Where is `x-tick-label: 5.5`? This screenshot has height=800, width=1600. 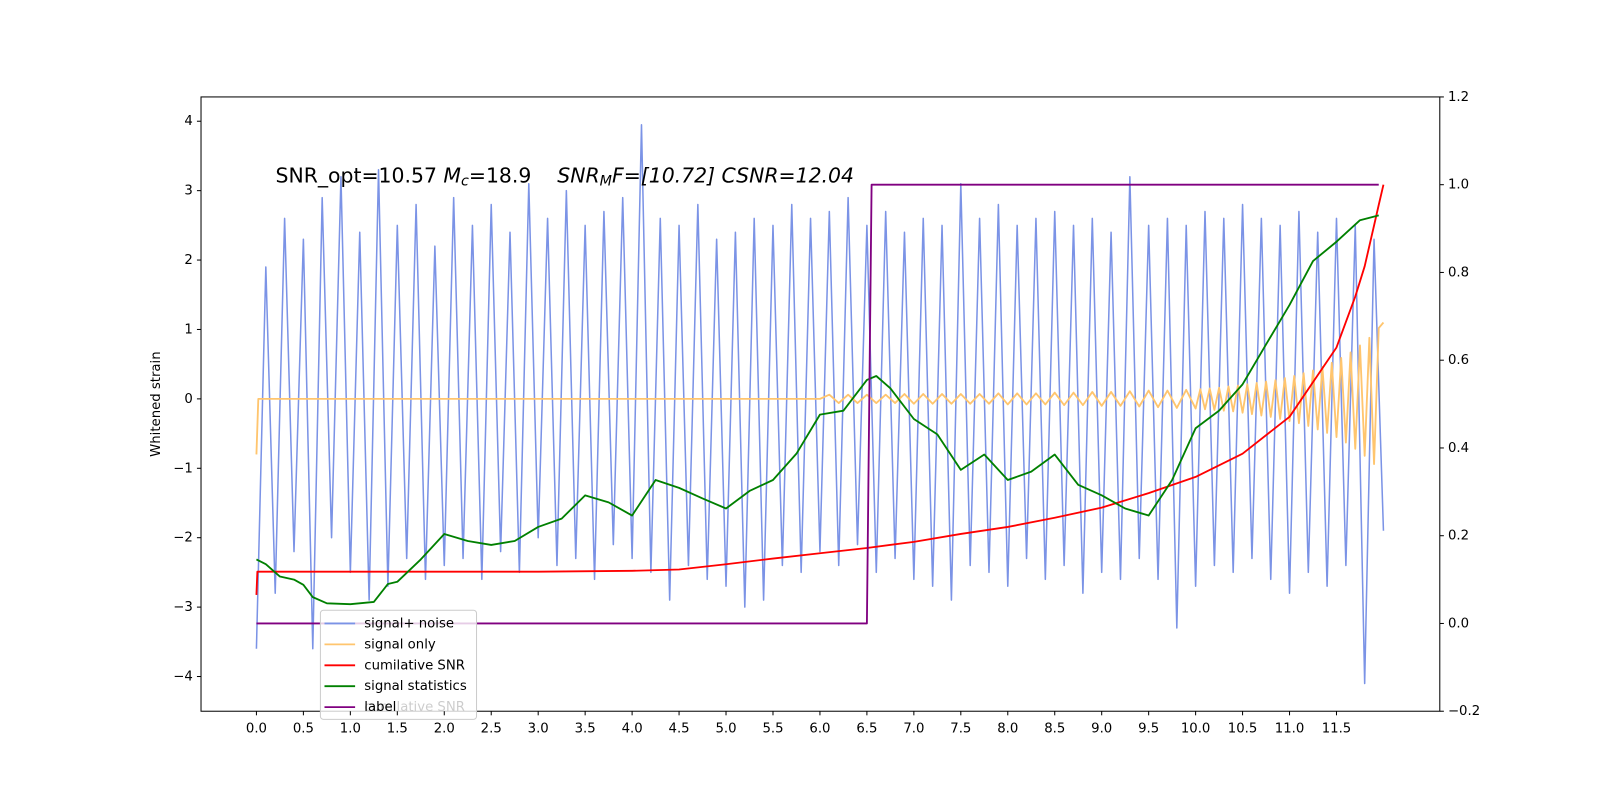
x-tick-label: 5.5 is located at coordinates (772, 729).